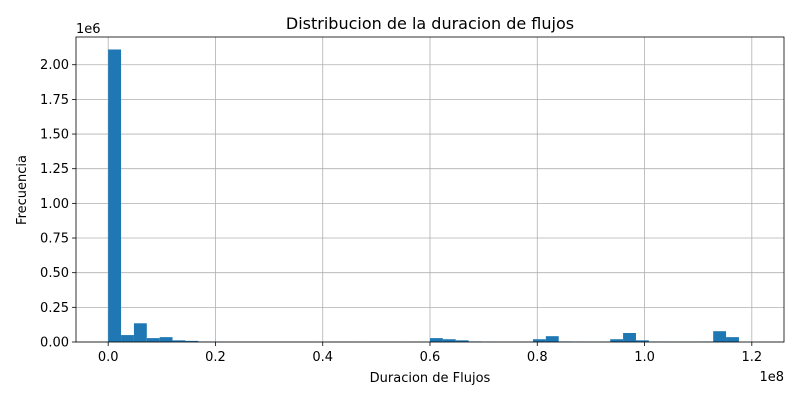 This screenshot has width=800, height=404. What do you see at coordinates (430, 378) in the screenshot?
I see `x-axis-label: Duracion de Flujos` at bounding box center [430, 378].